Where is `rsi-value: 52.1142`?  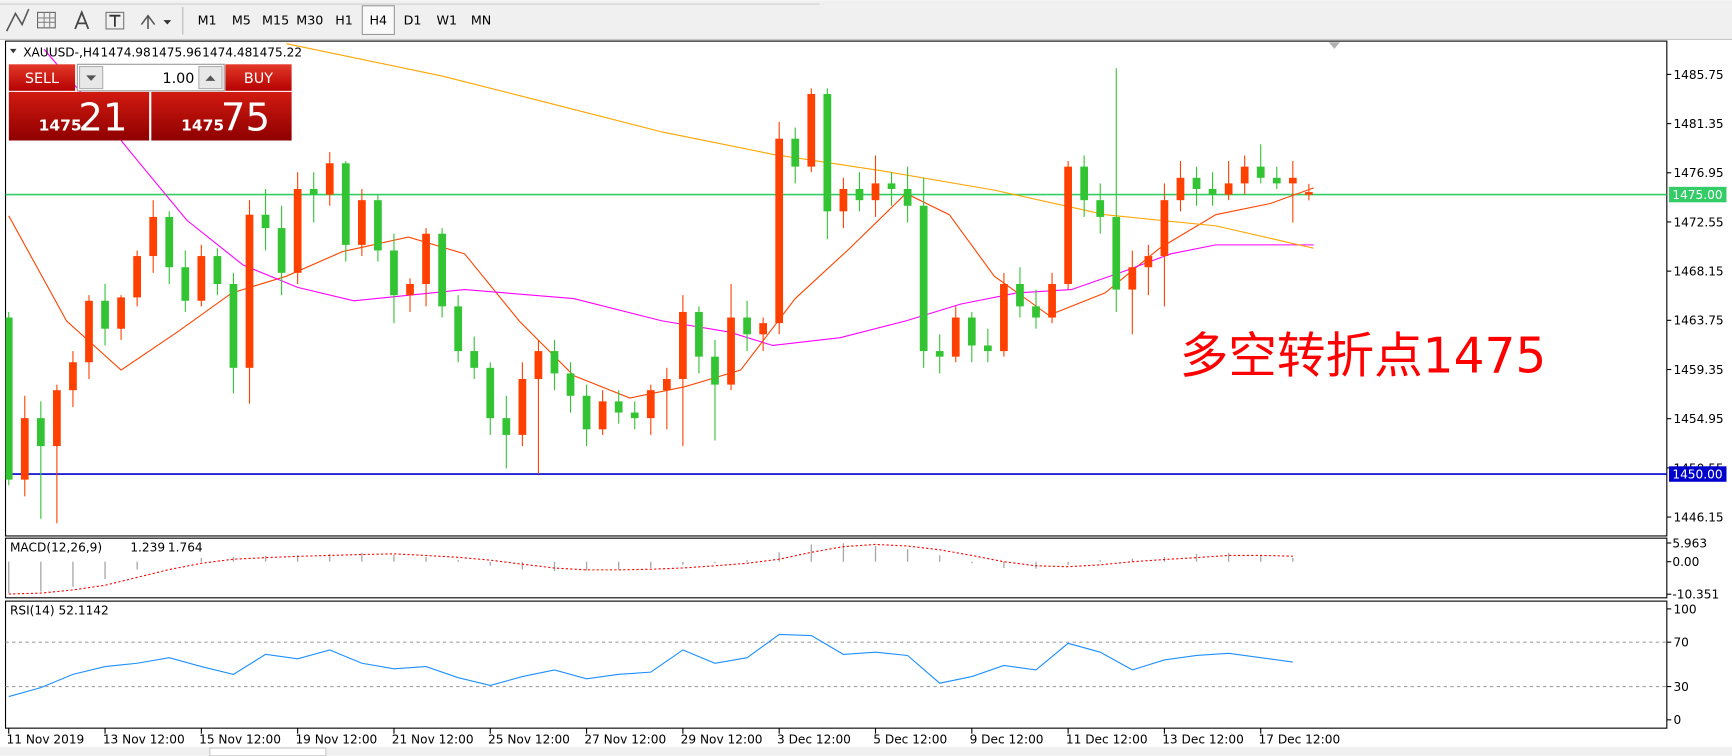 rsi-value: 52.1142 is located at coordinates (84, 610).